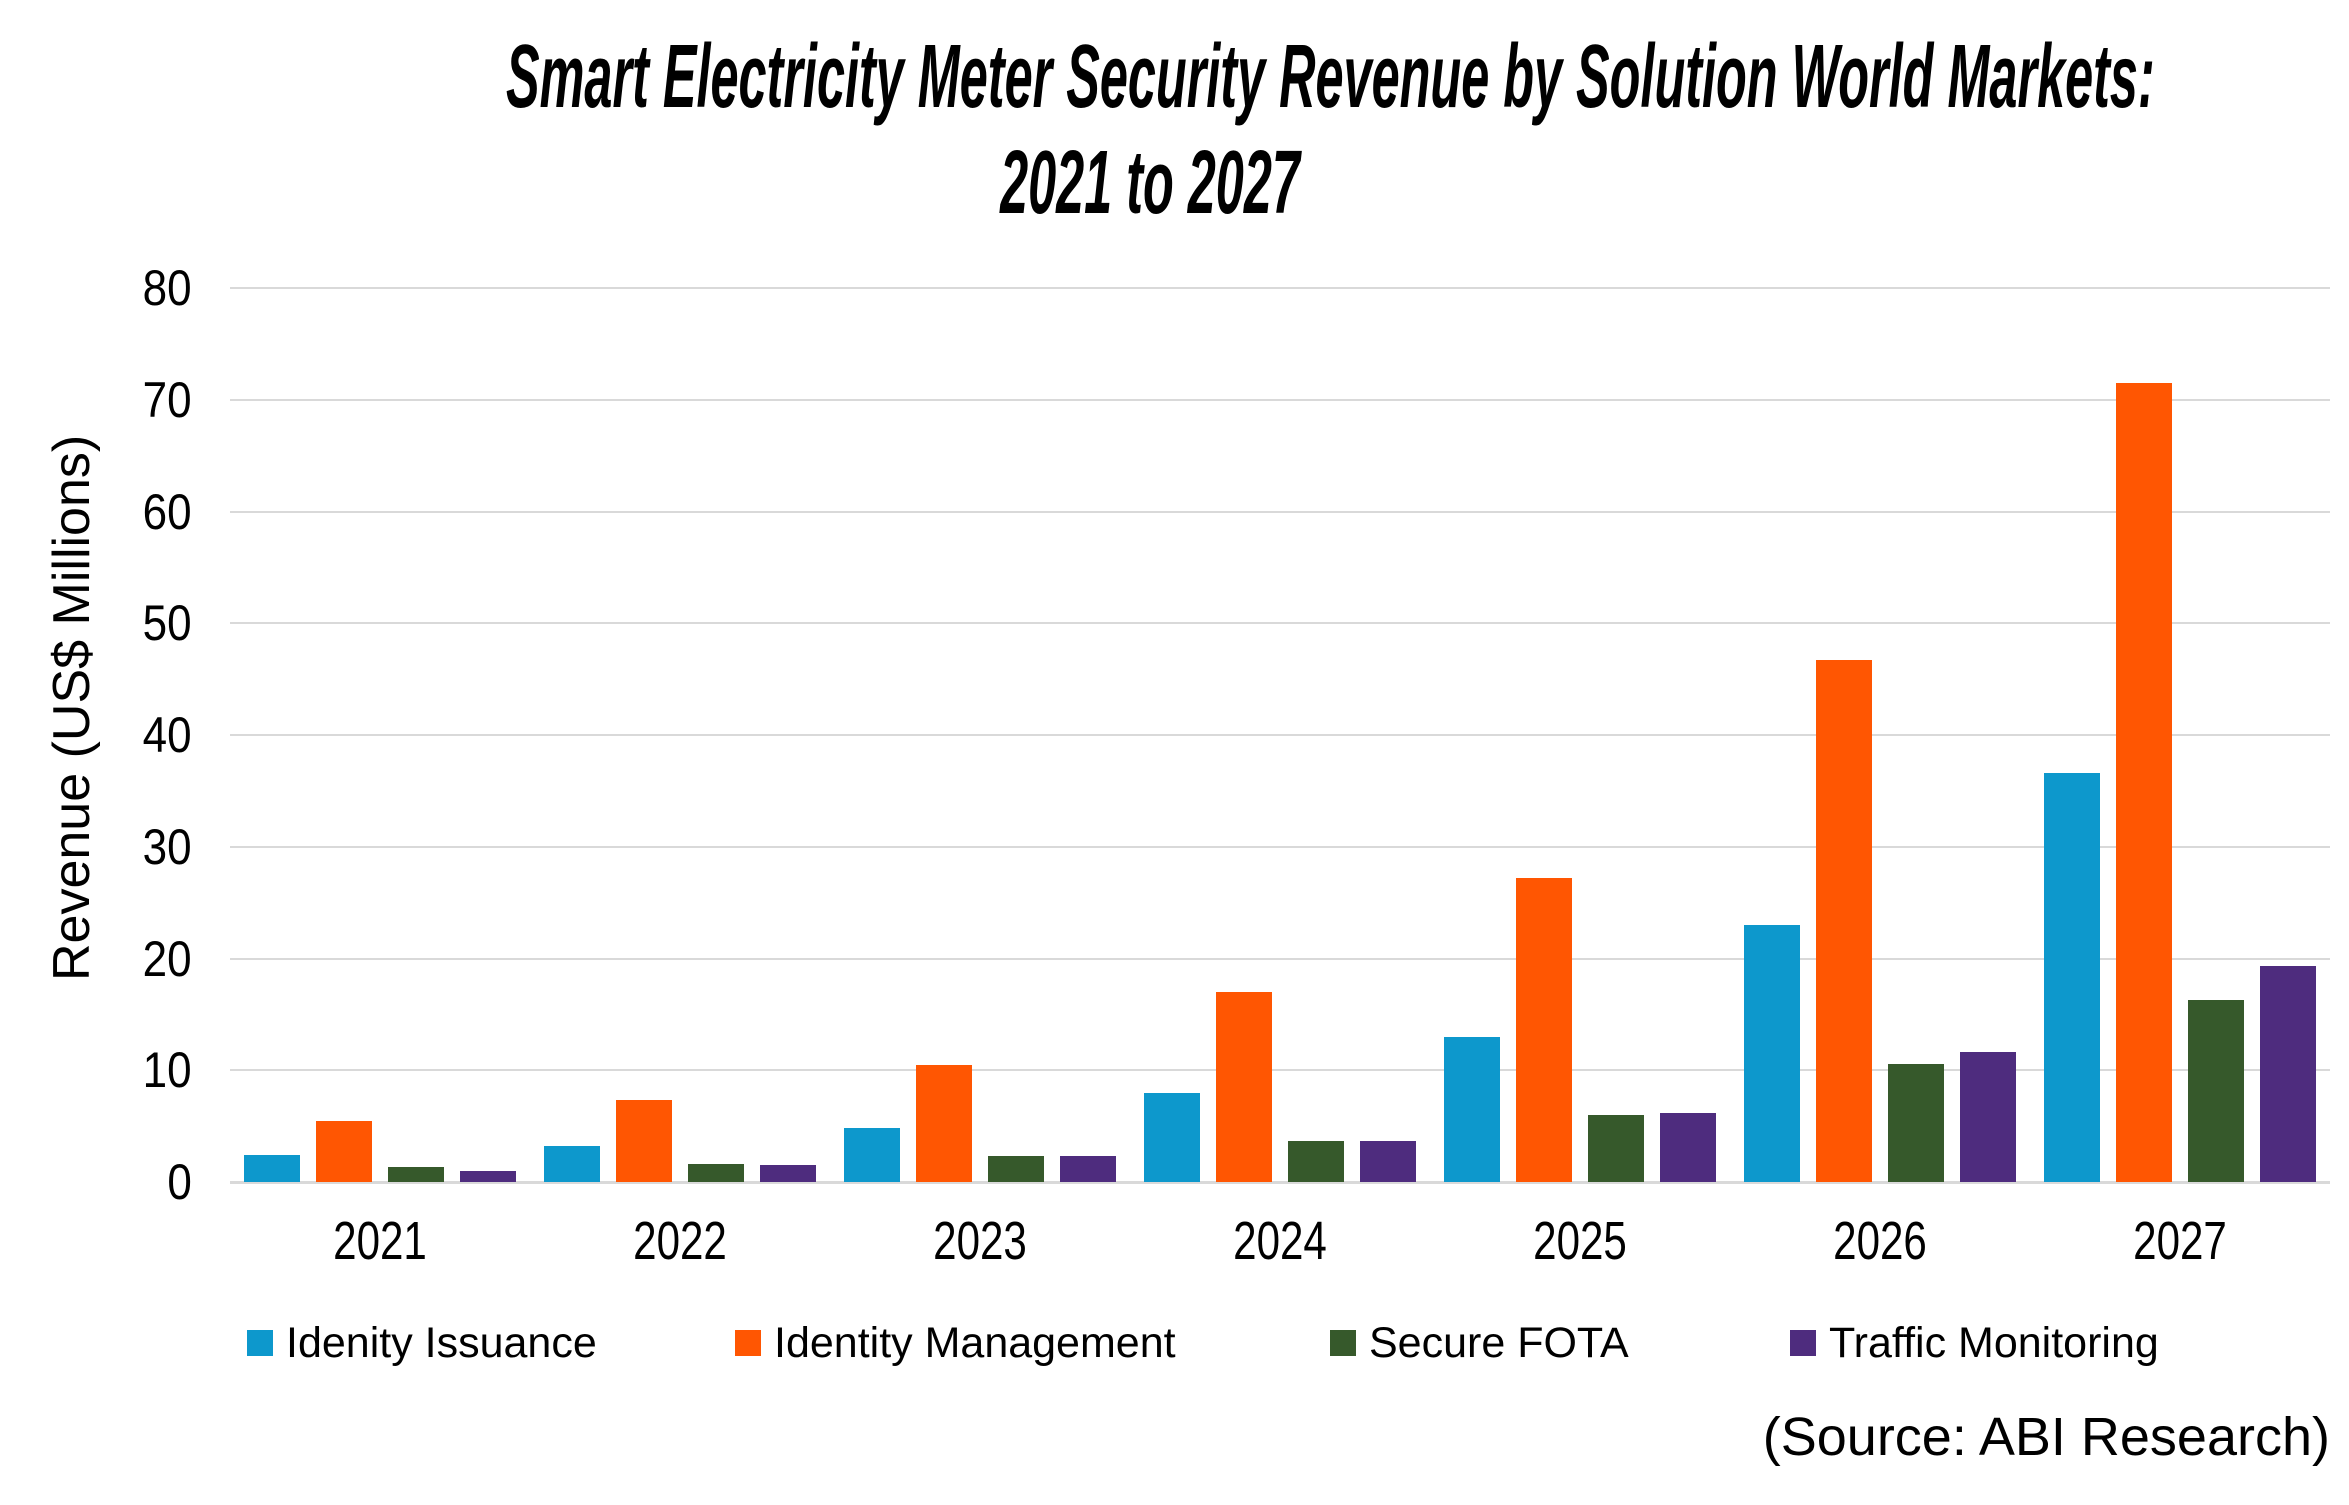  I want to click on bar-idenity-issuance-2027, so click(2072, 977).